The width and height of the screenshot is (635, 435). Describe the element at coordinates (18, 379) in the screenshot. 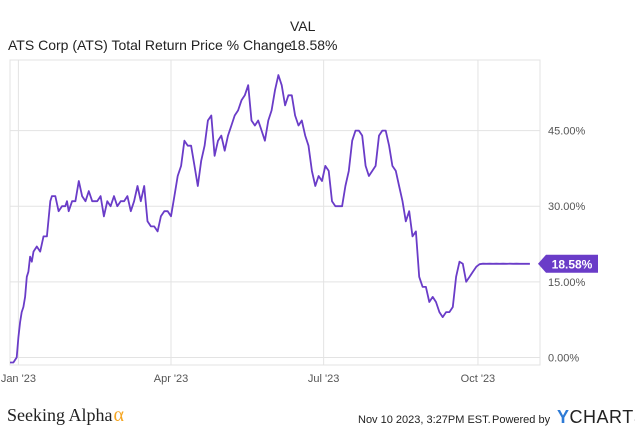

I see `x-tick-label: Jan '23` at that location.